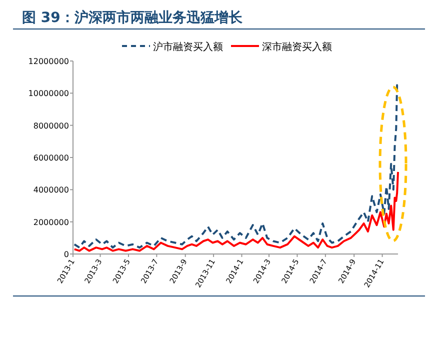 The height and width of the screenshot is (338, 429). What do you see at coordinates (48, 93) in the screenshot?
I see `y-tick-label: 10000000` at bounding box center [48, 93].